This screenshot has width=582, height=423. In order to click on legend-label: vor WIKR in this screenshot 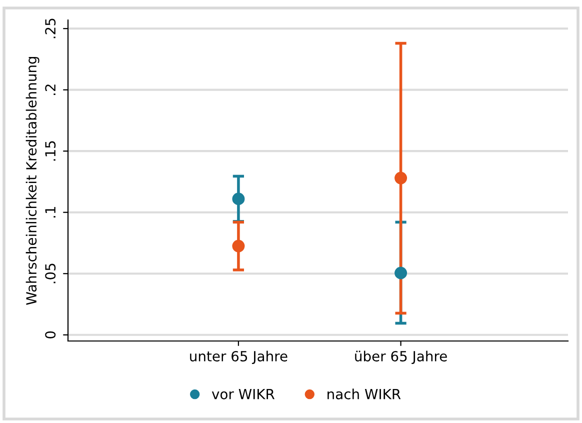, I will do `click(243, 394)`.